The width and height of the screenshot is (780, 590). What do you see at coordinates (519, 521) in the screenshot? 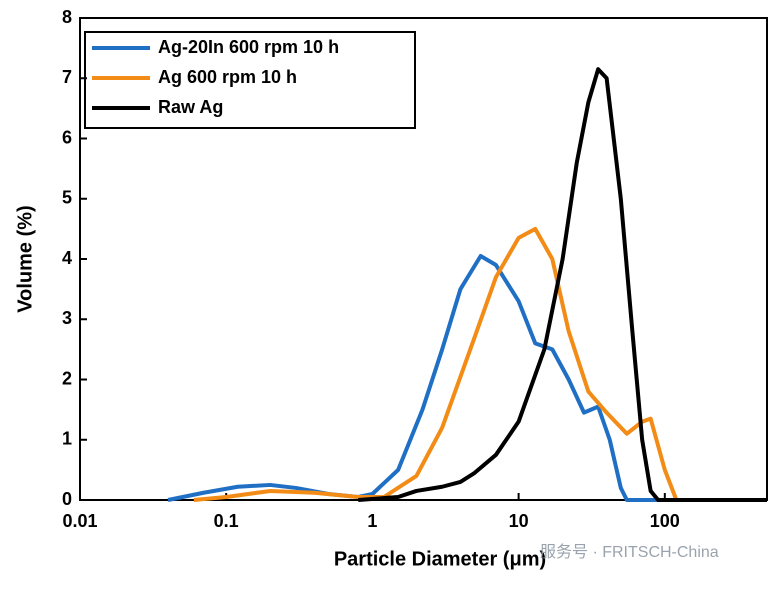
I see `x-tick-label: 10` at bounding box center [519, 521].